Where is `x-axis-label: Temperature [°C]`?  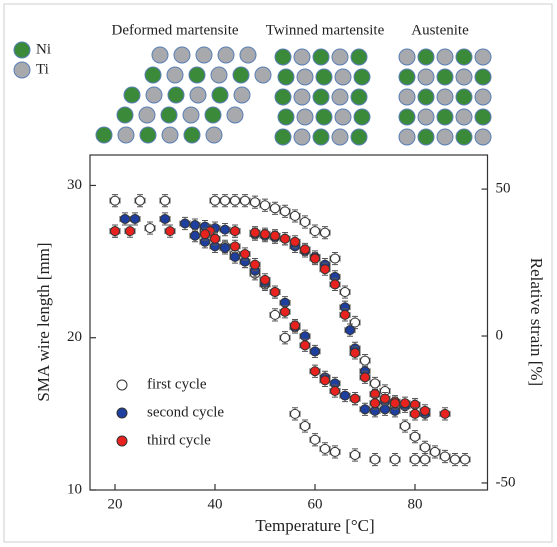 x-axis-label: Temperature [°C] is located at coordinates (314, 525).